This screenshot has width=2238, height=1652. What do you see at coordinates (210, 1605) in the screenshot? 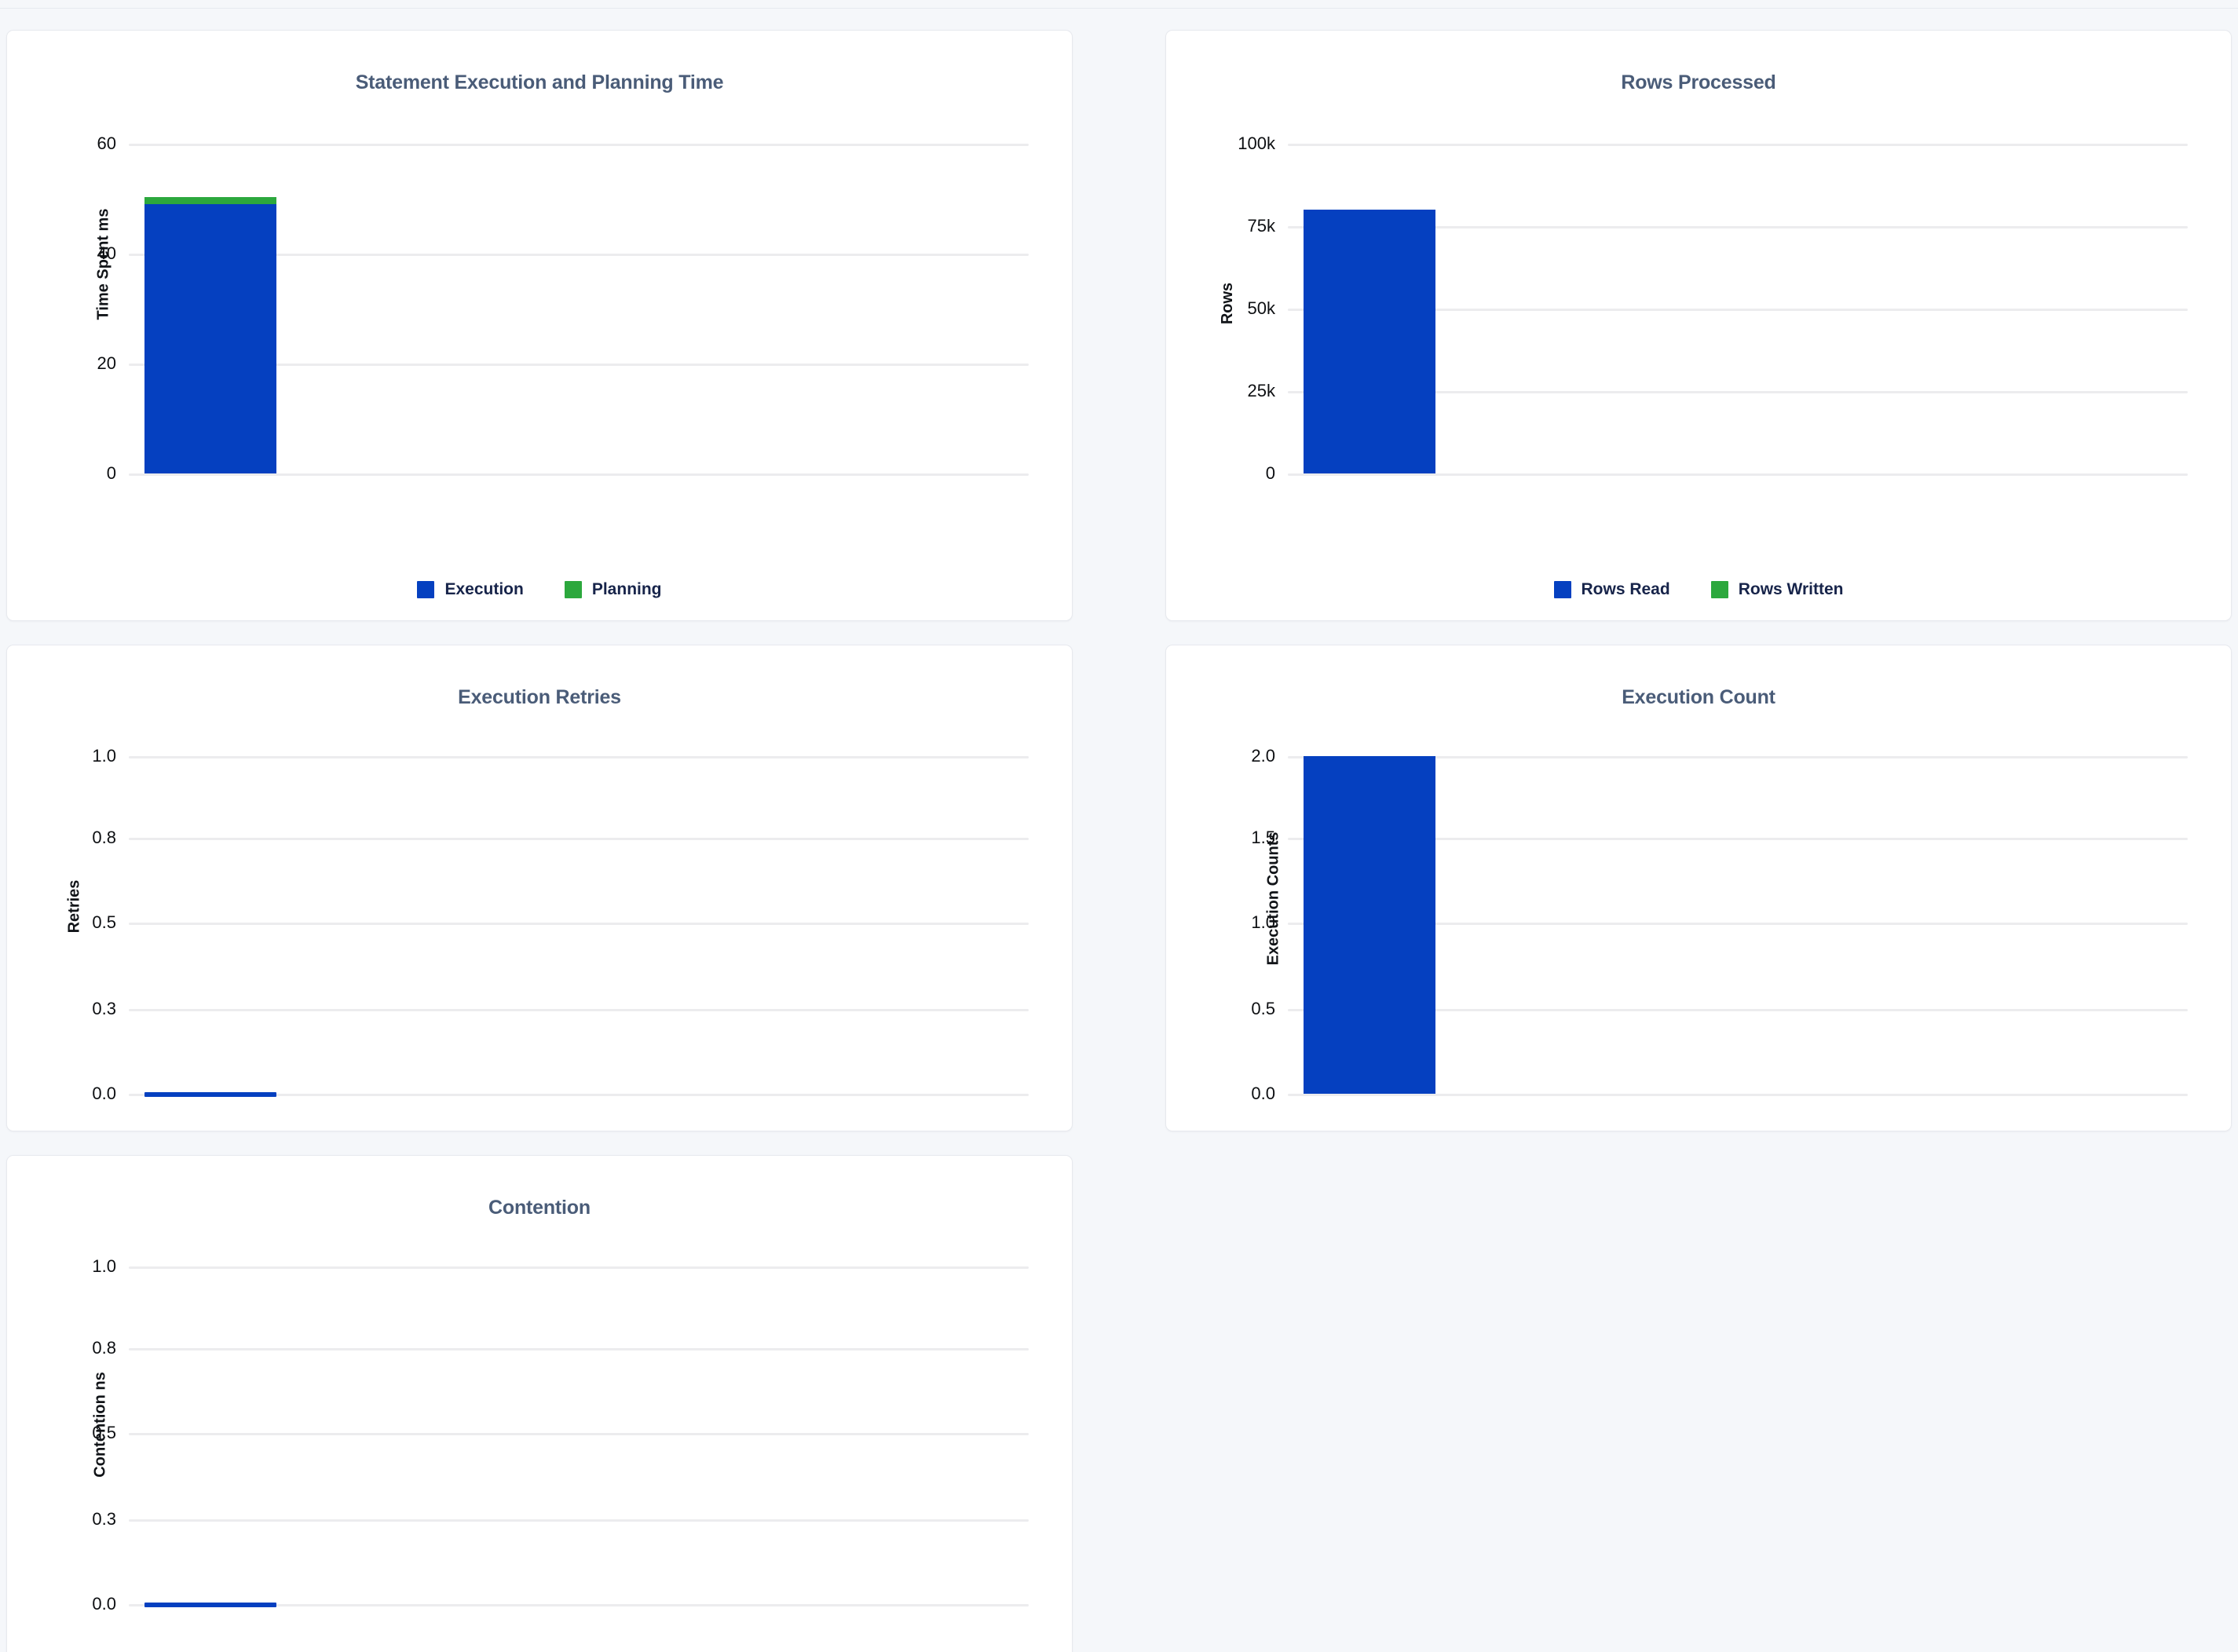
I see `bar-contention-zero` at bounding box center [210, 1605].